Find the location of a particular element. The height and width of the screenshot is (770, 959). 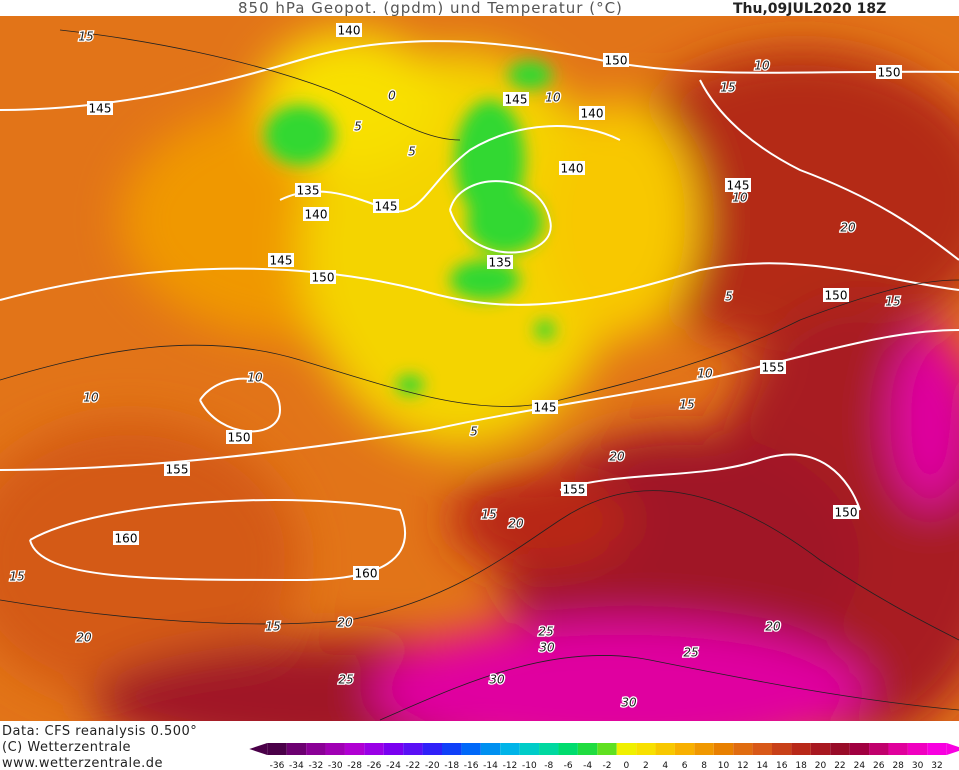

colorbar-label: -30 is located at coordinates (335, 765).